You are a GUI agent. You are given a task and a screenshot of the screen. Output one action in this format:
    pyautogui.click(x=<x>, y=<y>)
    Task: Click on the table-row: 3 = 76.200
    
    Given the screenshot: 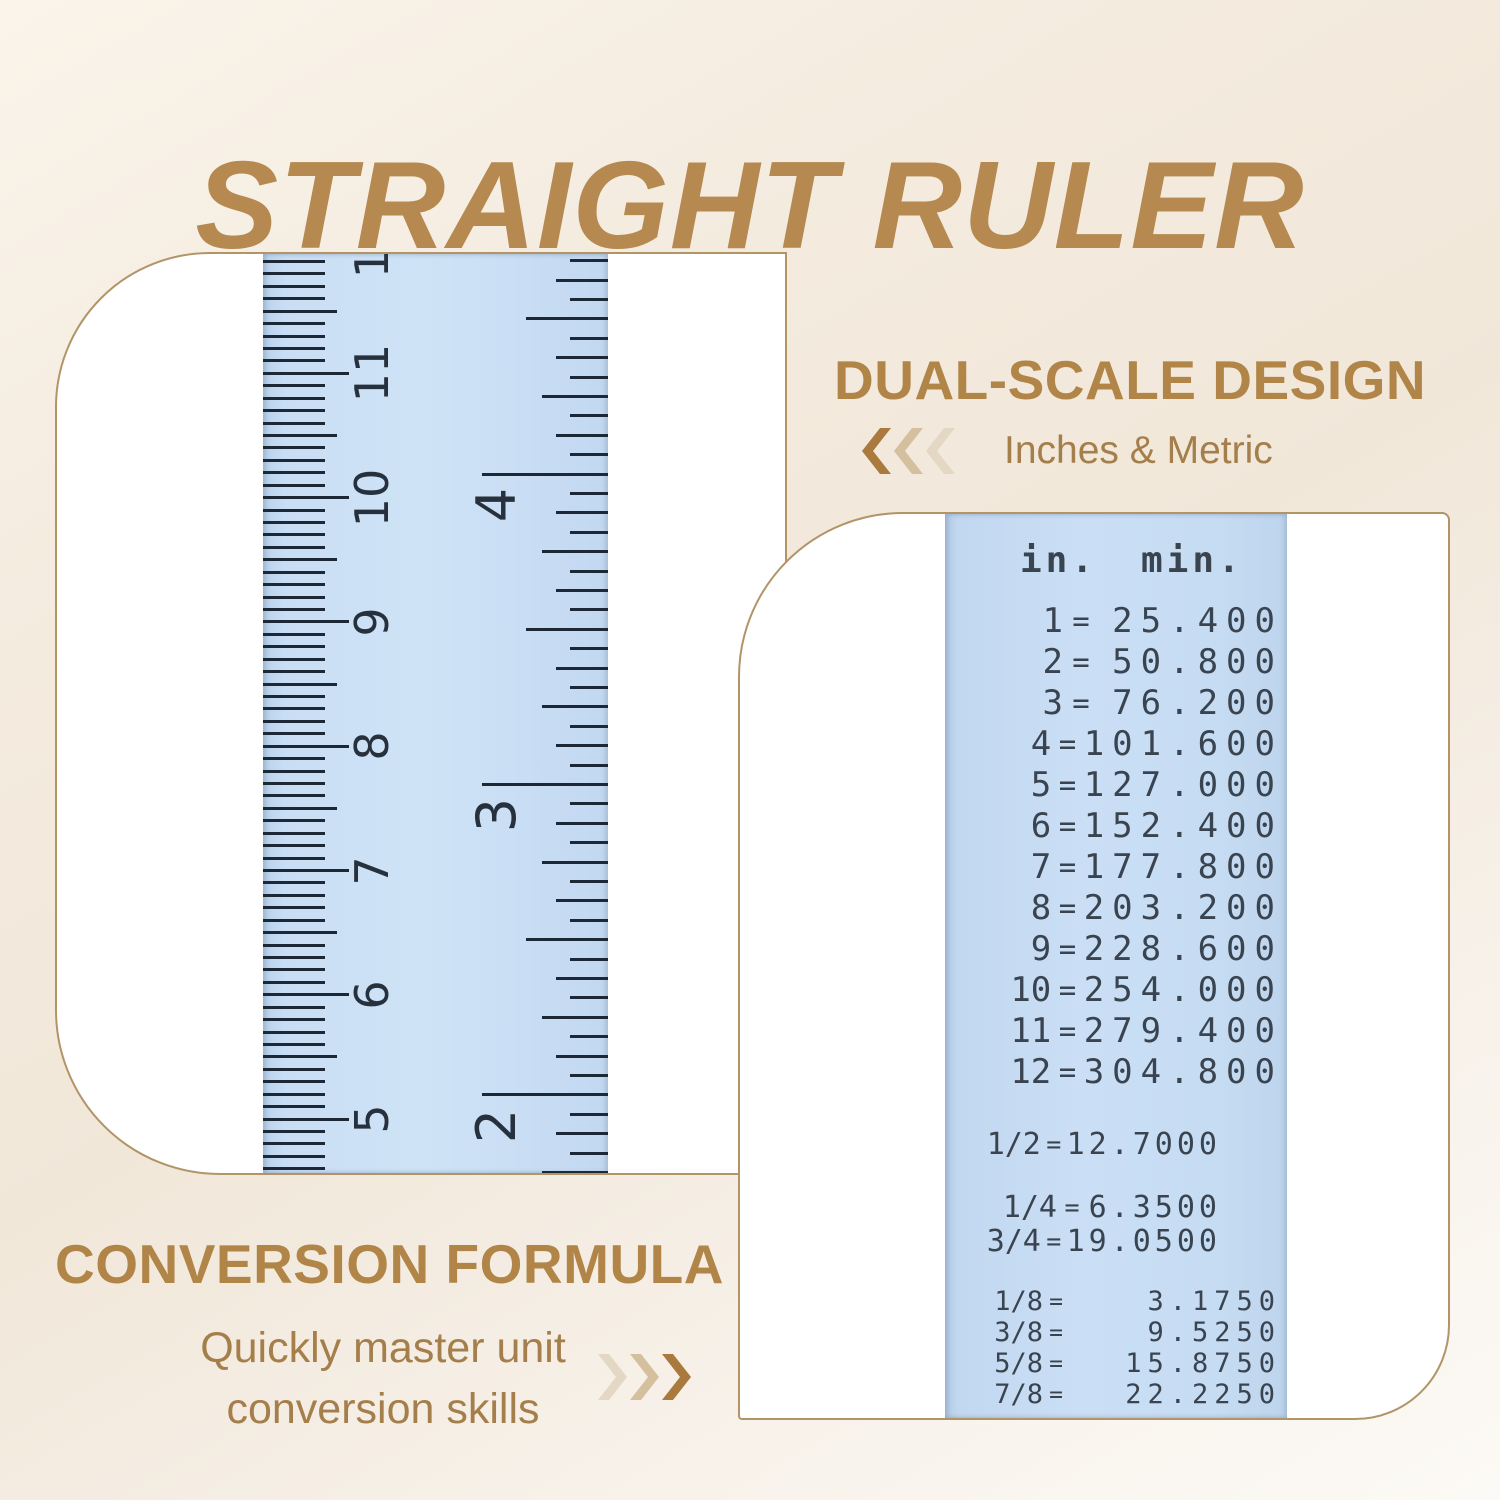 What is the action you would take?
    pyautogui.click(x=1116, y=702)
    